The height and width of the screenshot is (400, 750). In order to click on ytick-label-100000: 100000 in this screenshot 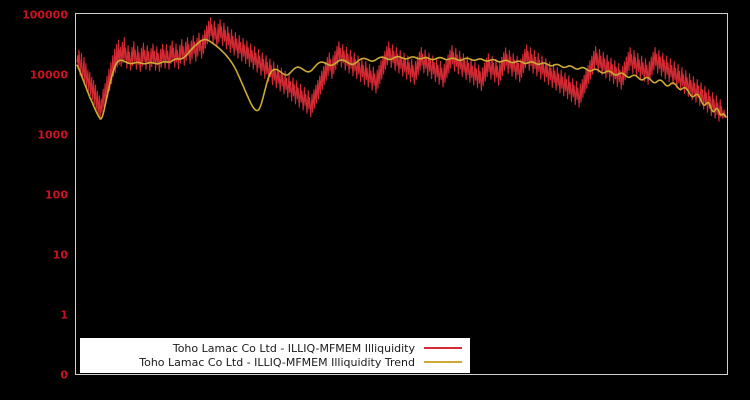, I will do `click(45, 15)`.